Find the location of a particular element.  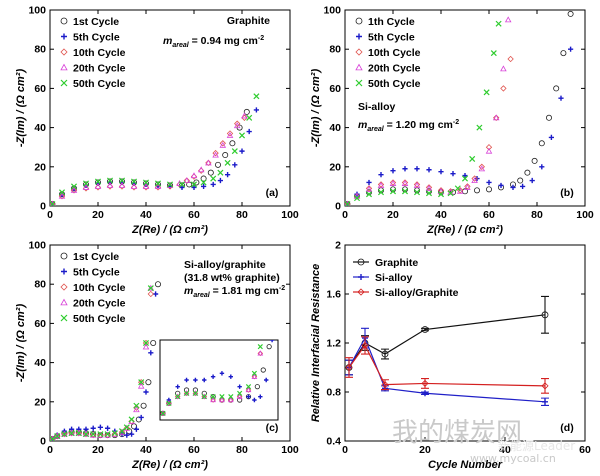

y-tick-label: 100 is located at coordinates (37, 11).